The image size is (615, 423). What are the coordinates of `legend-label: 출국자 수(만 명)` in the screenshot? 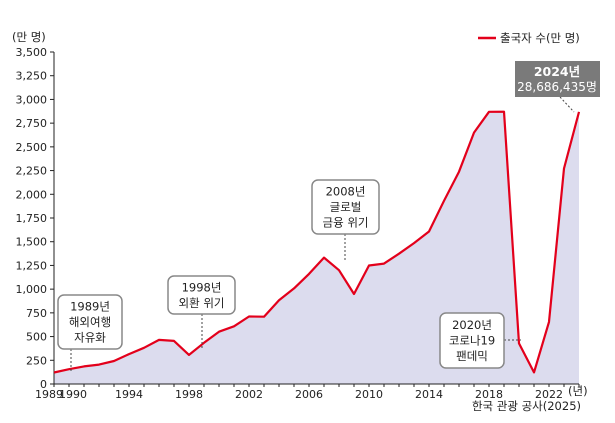 It's located at (540, 38).